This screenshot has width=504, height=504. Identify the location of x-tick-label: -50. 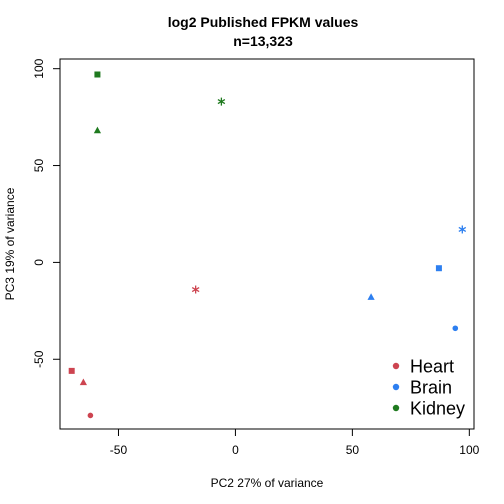
(119, 450).